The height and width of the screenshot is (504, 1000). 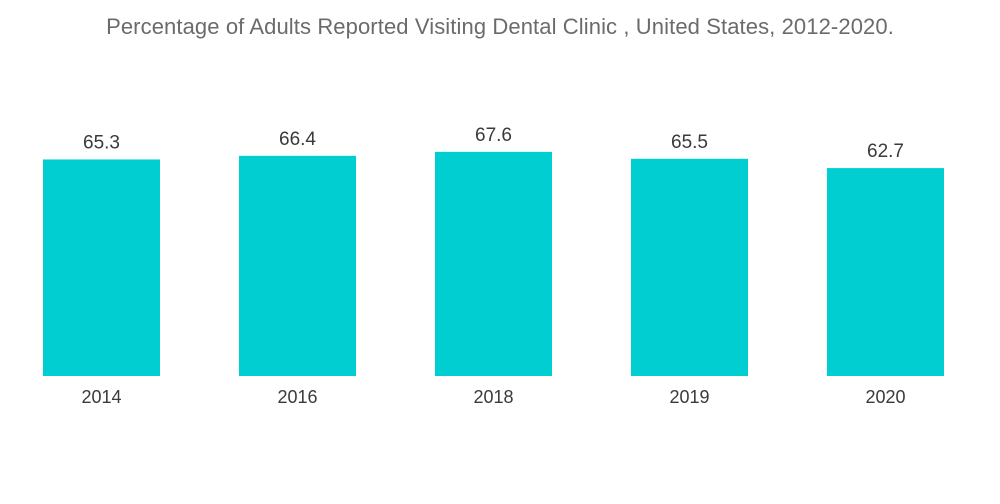 I want to click on bar-2019, so click(x=689, y=267).